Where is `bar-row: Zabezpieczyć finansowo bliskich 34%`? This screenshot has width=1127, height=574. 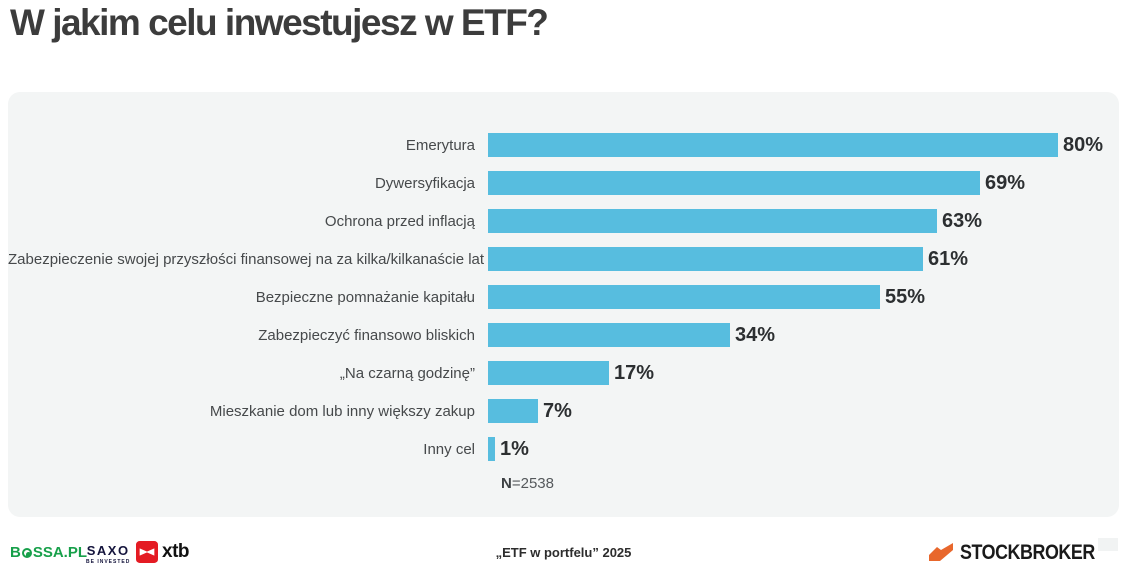
bar-row: Zabezpieczyć finansowo bliskich 34% is located at coordinates (563, 335).